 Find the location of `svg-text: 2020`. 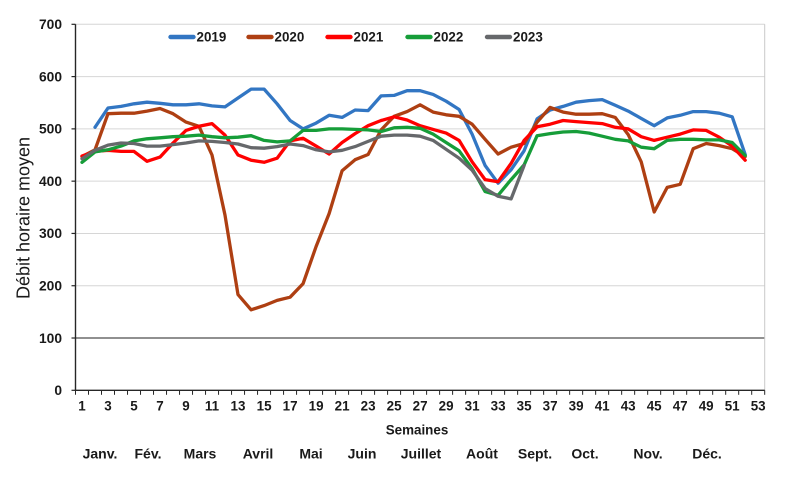

svg-text: 2020 is located at coordinates (290, 37).